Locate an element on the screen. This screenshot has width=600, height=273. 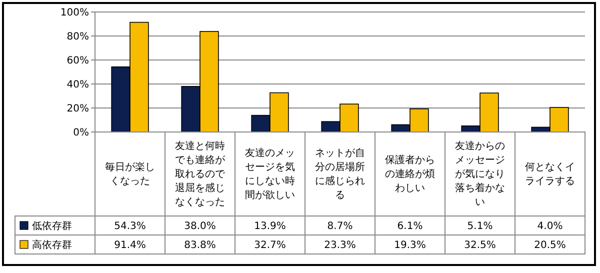
x-tick-label: 何となくイライラする is located at coordinates (550, 174).